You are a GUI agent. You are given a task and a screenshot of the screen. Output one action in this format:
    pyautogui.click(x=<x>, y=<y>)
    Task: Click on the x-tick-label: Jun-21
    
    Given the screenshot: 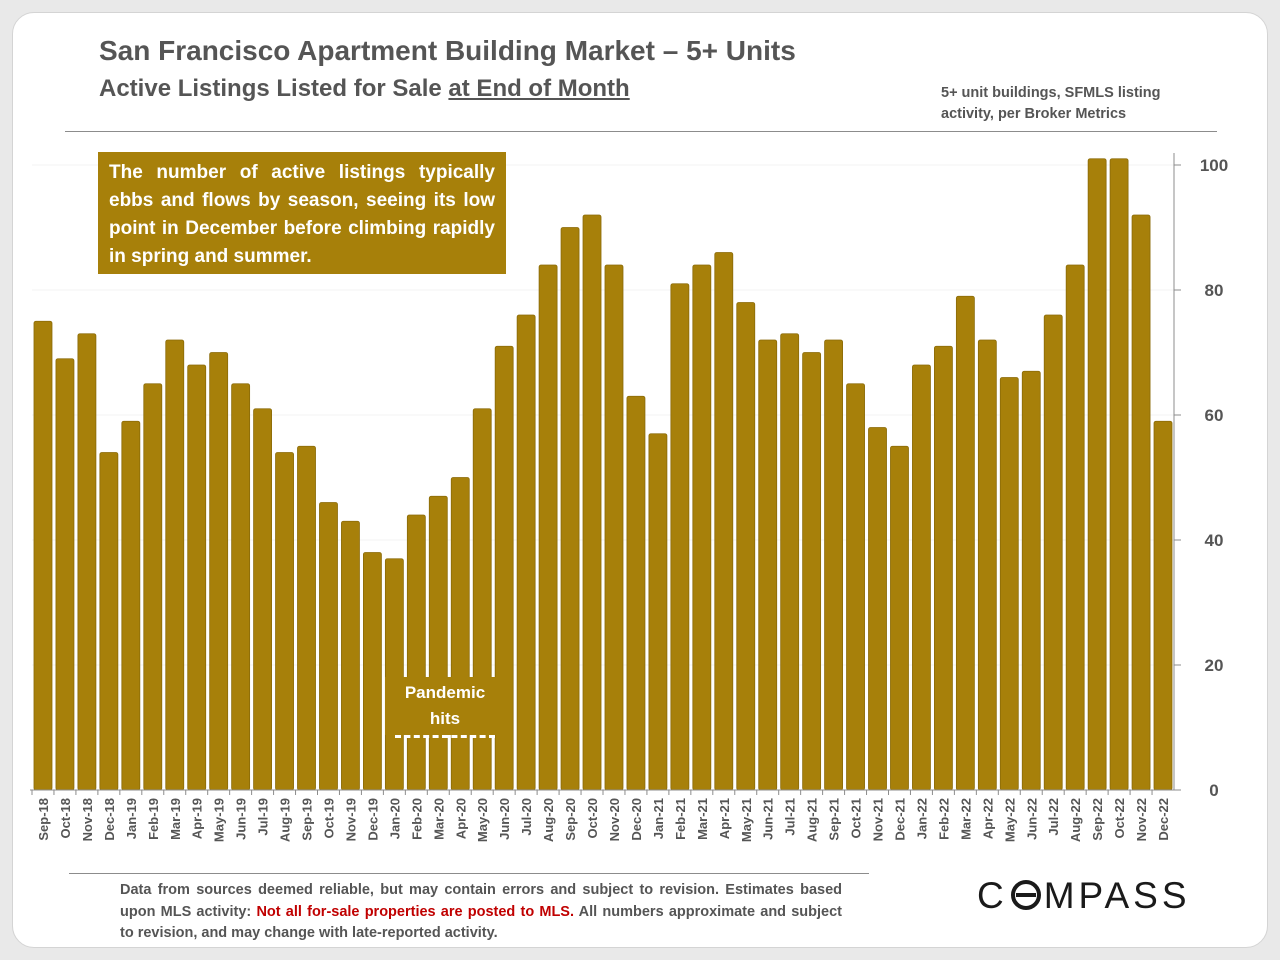 What is the action you would take?
    pyautogui.click(x=768, y=819)
    